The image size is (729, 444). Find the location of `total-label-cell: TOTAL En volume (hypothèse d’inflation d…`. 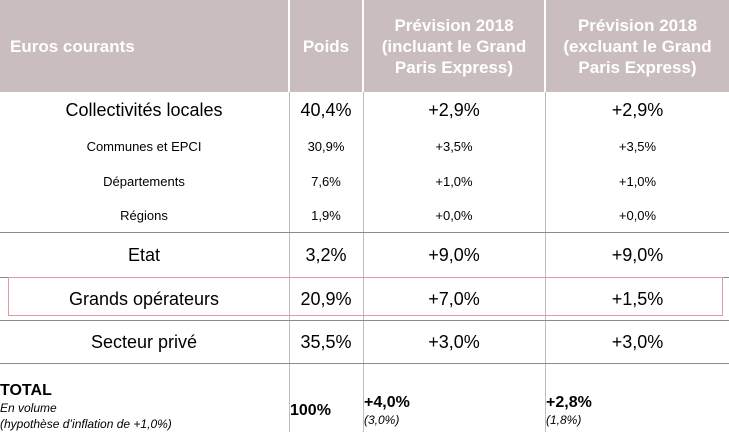

total-label-cell: TOTAL En volume (hypothèse d’inflation d… is located at coordinates (144, 402).